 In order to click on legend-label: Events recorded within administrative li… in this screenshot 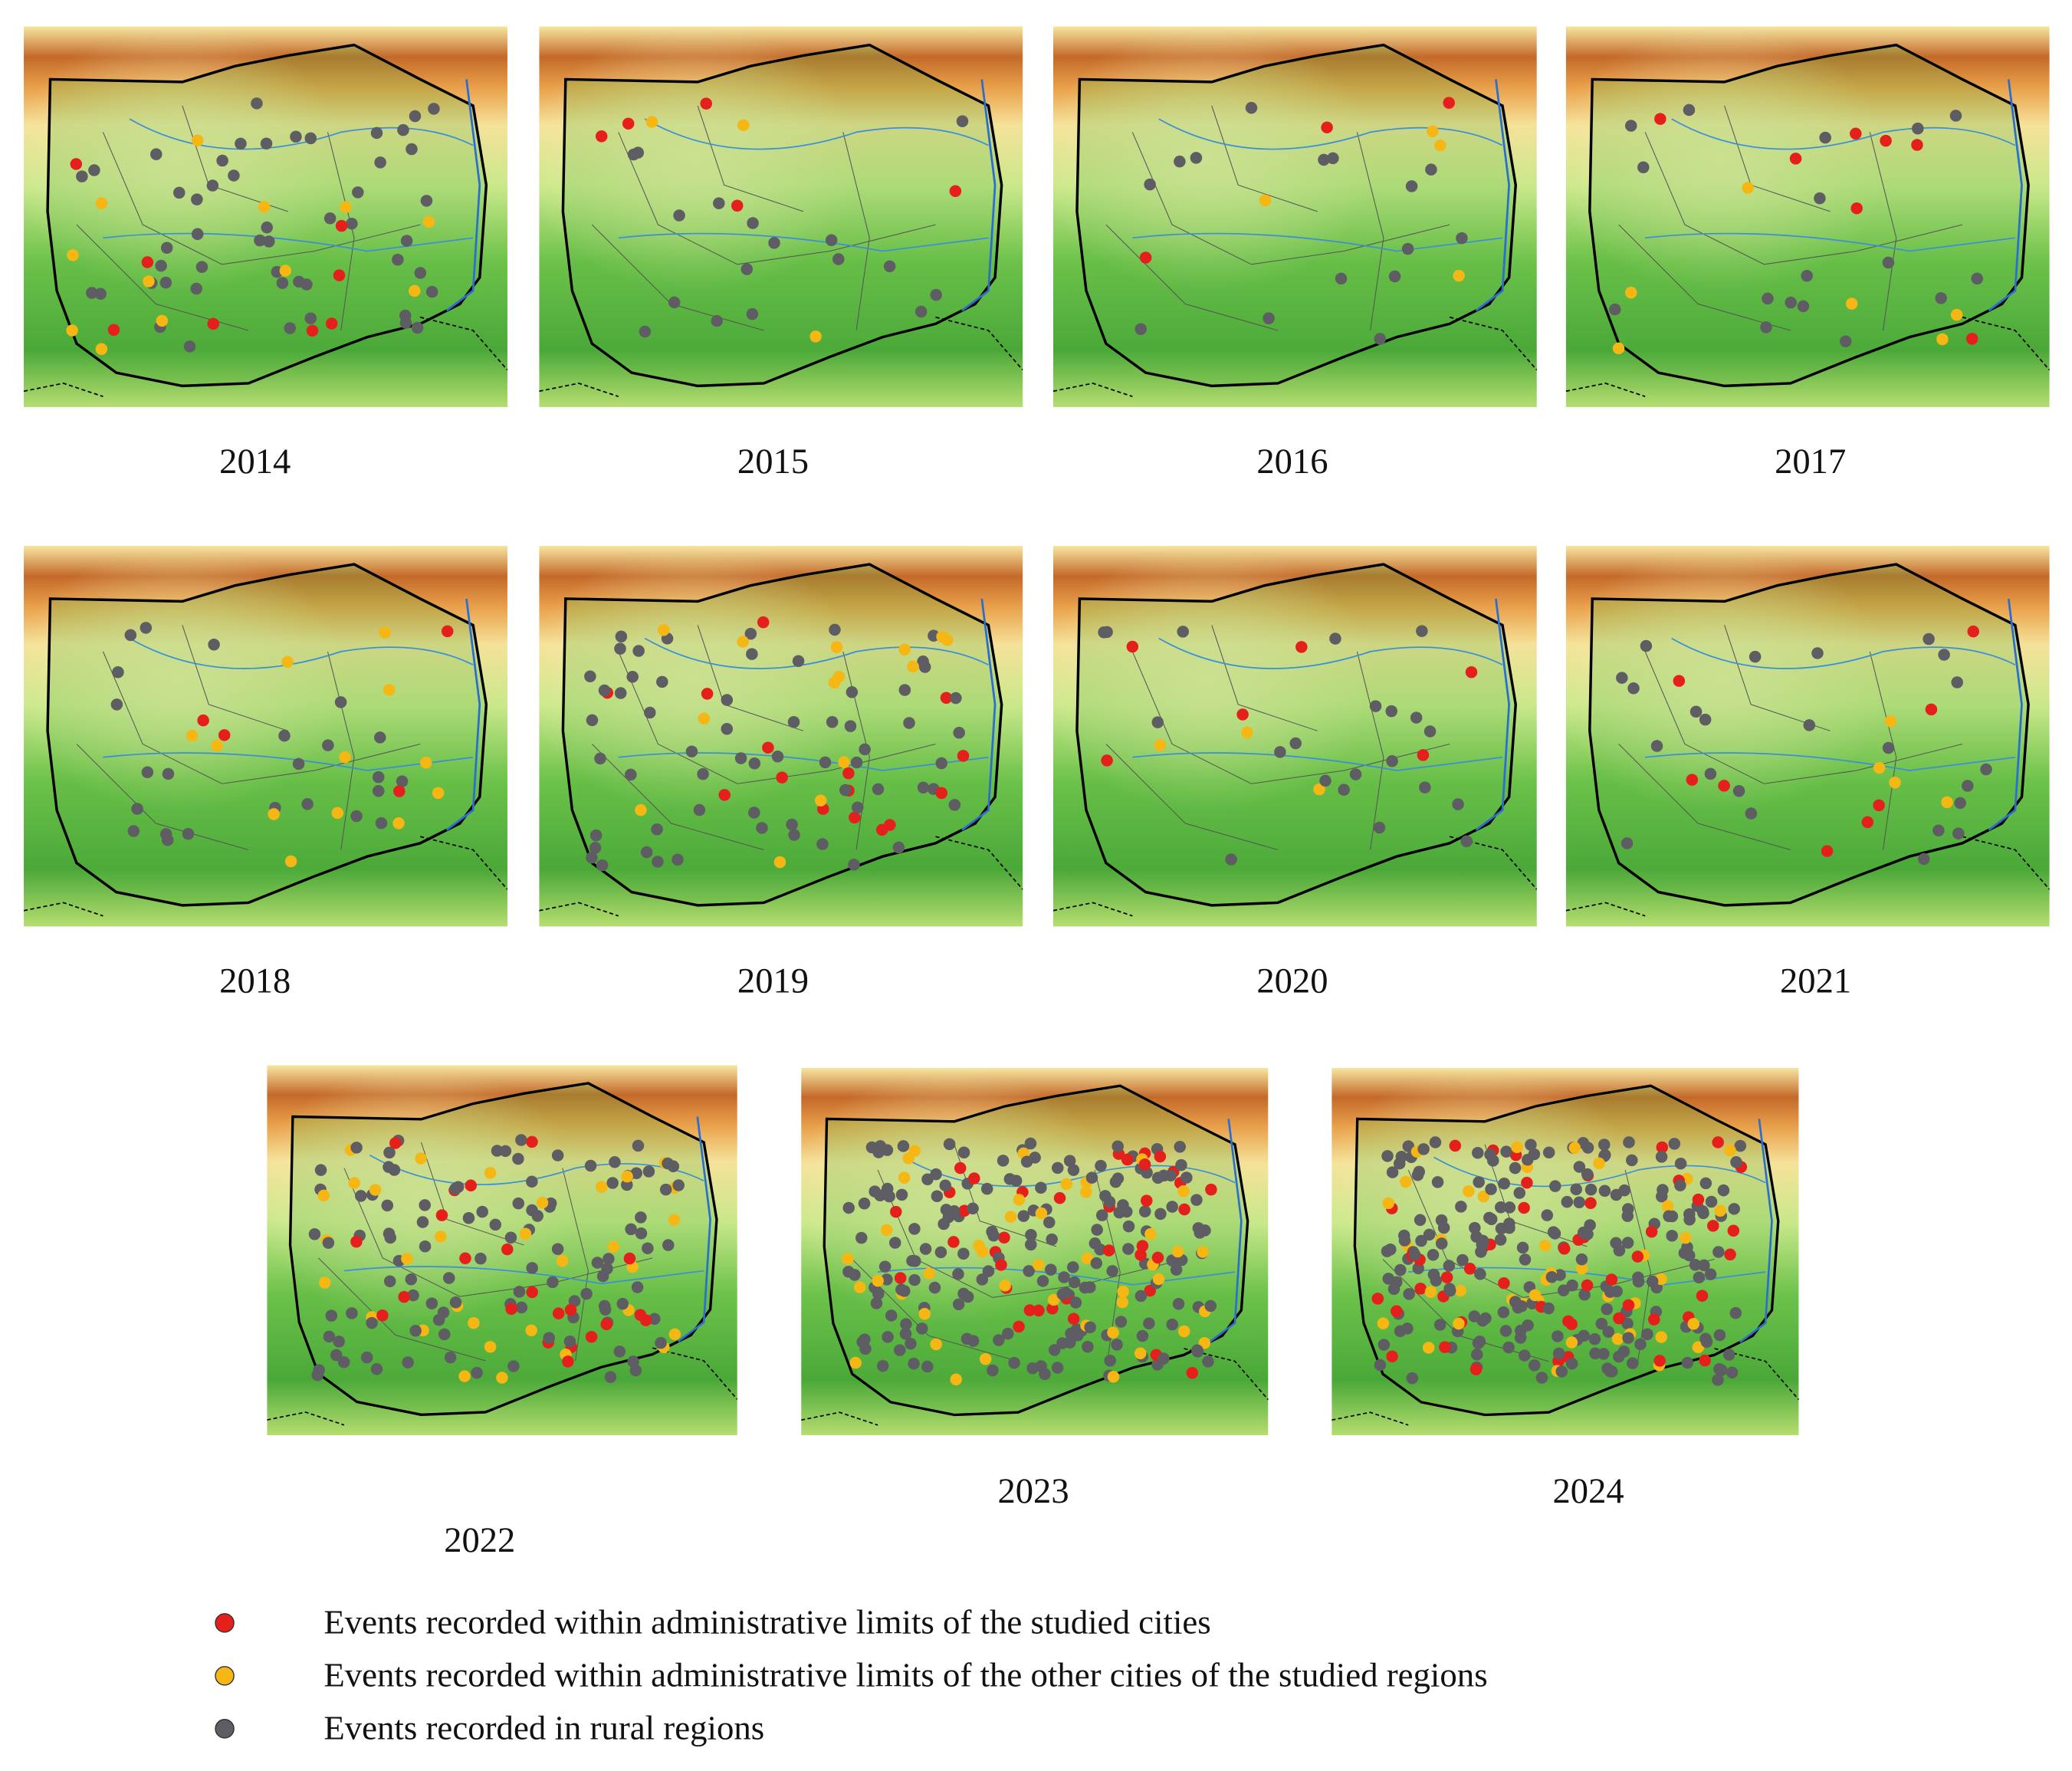, I will do `click(905, 1675)`.